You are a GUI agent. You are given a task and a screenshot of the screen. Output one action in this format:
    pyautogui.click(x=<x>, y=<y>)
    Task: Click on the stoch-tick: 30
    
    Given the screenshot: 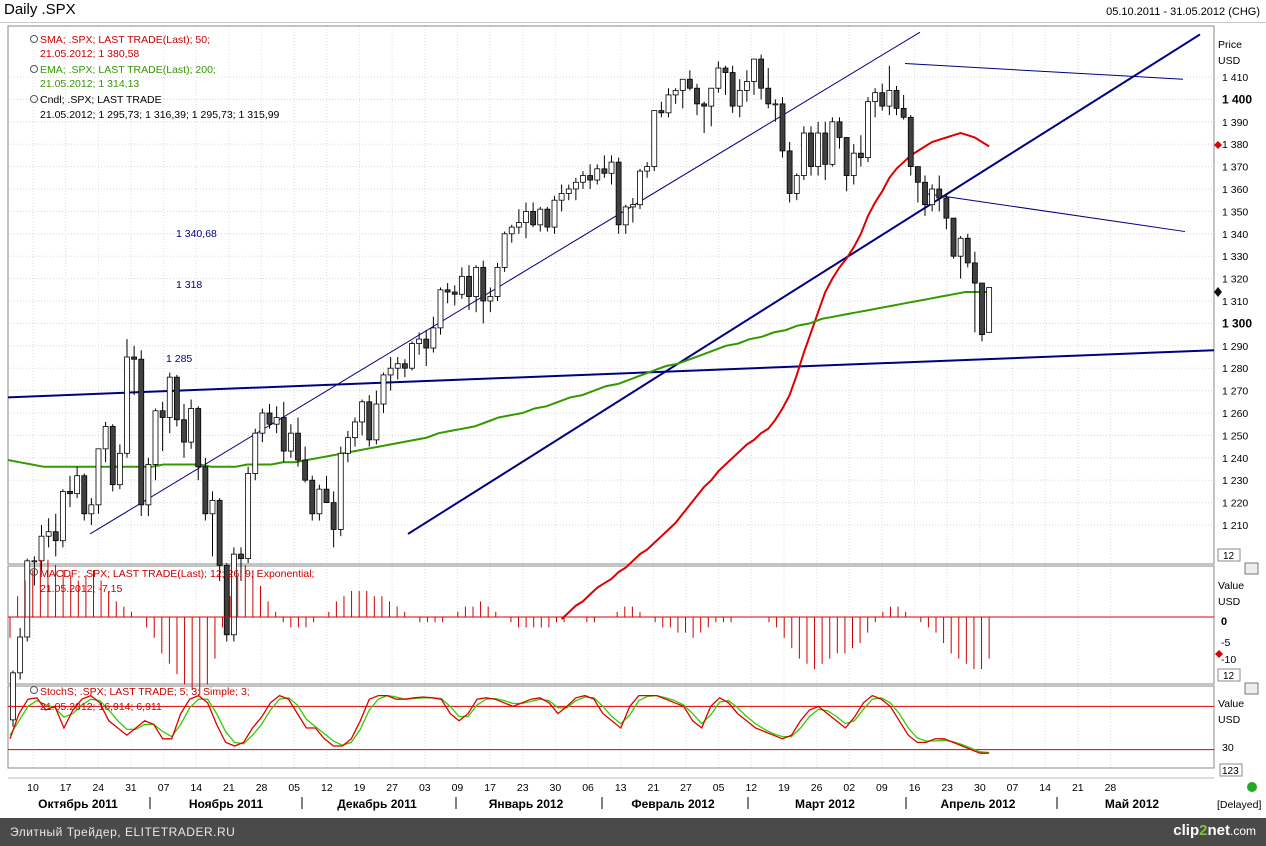 What is the action you would take?
    pyautogui.click(x=1228, y=748)
    